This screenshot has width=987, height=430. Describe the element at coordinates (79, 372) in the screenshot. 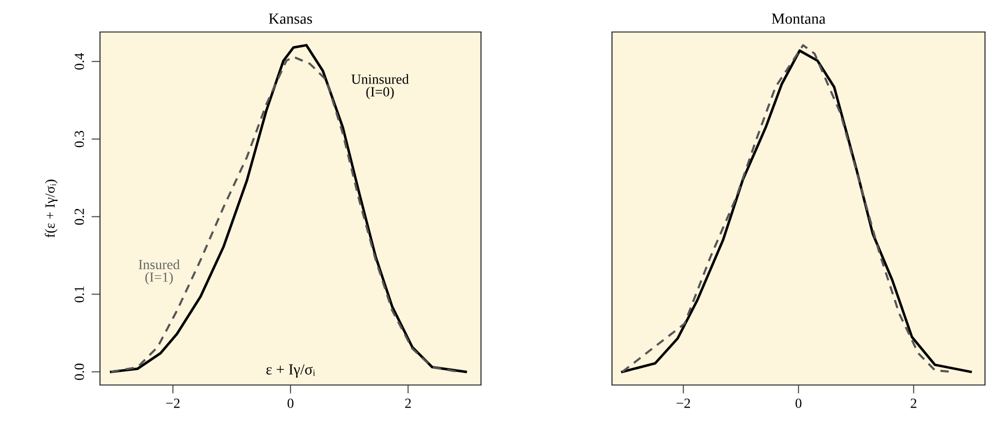

I see `y-tick-label: 0.0` at that location.